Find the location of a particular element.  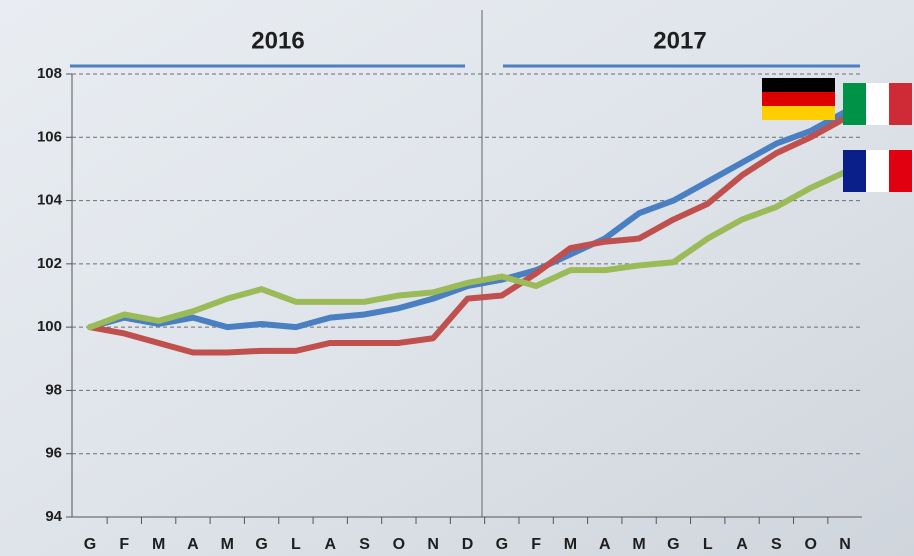

x-tick-label: D is located at coordinates (468, 544).